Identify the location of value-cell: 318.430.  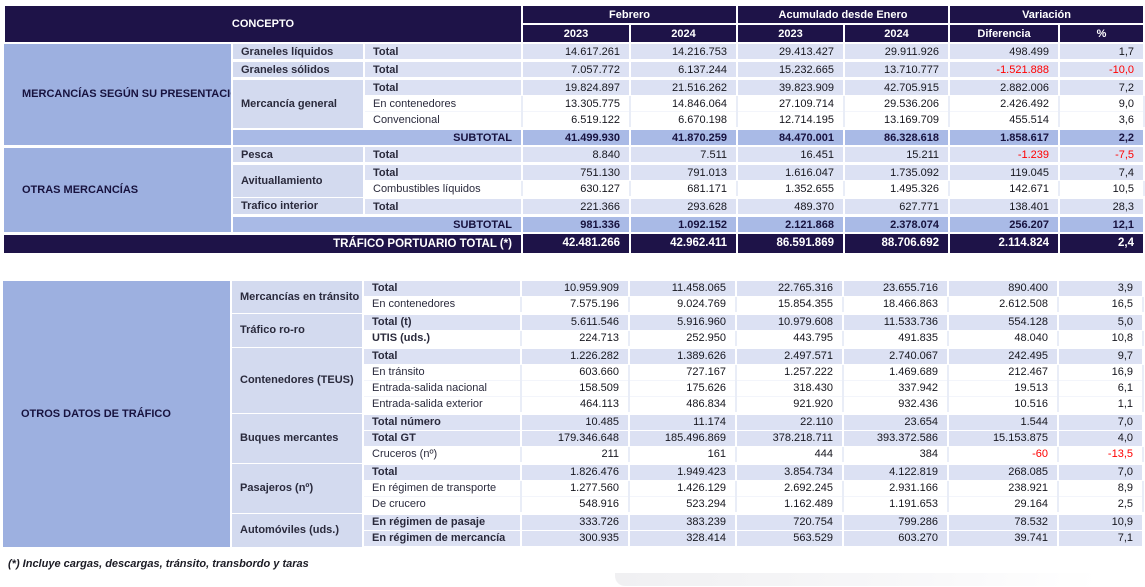
(790, 388).